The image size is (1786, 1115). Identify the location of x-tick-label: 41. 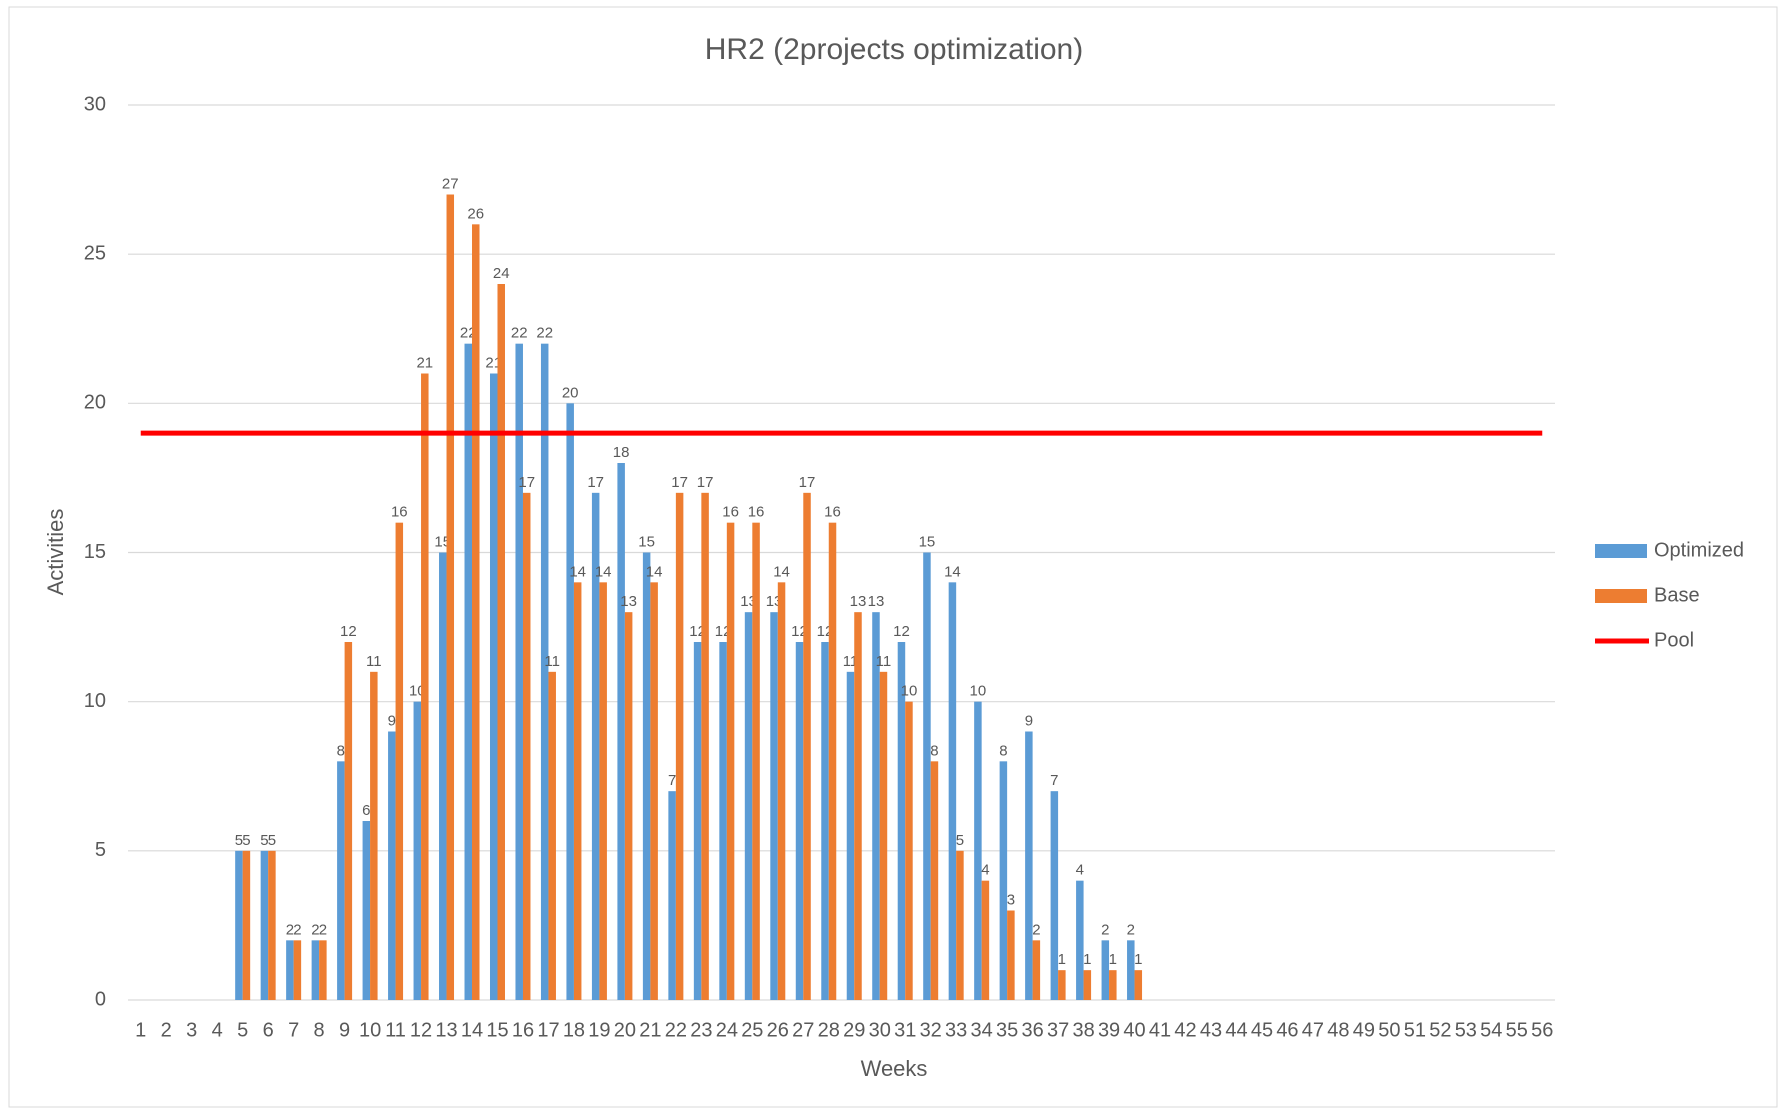
(1160, 1030).